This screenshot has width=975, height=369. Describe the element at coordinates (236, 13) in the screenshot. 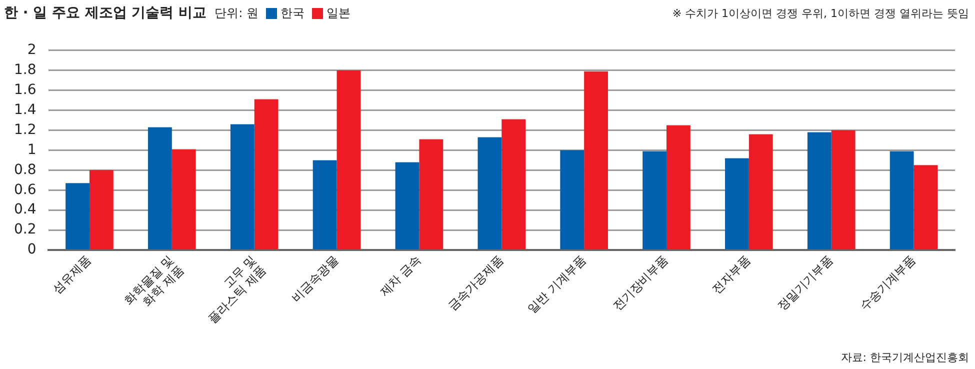

I see `chart-subtitle: 단위: 원` at that location.